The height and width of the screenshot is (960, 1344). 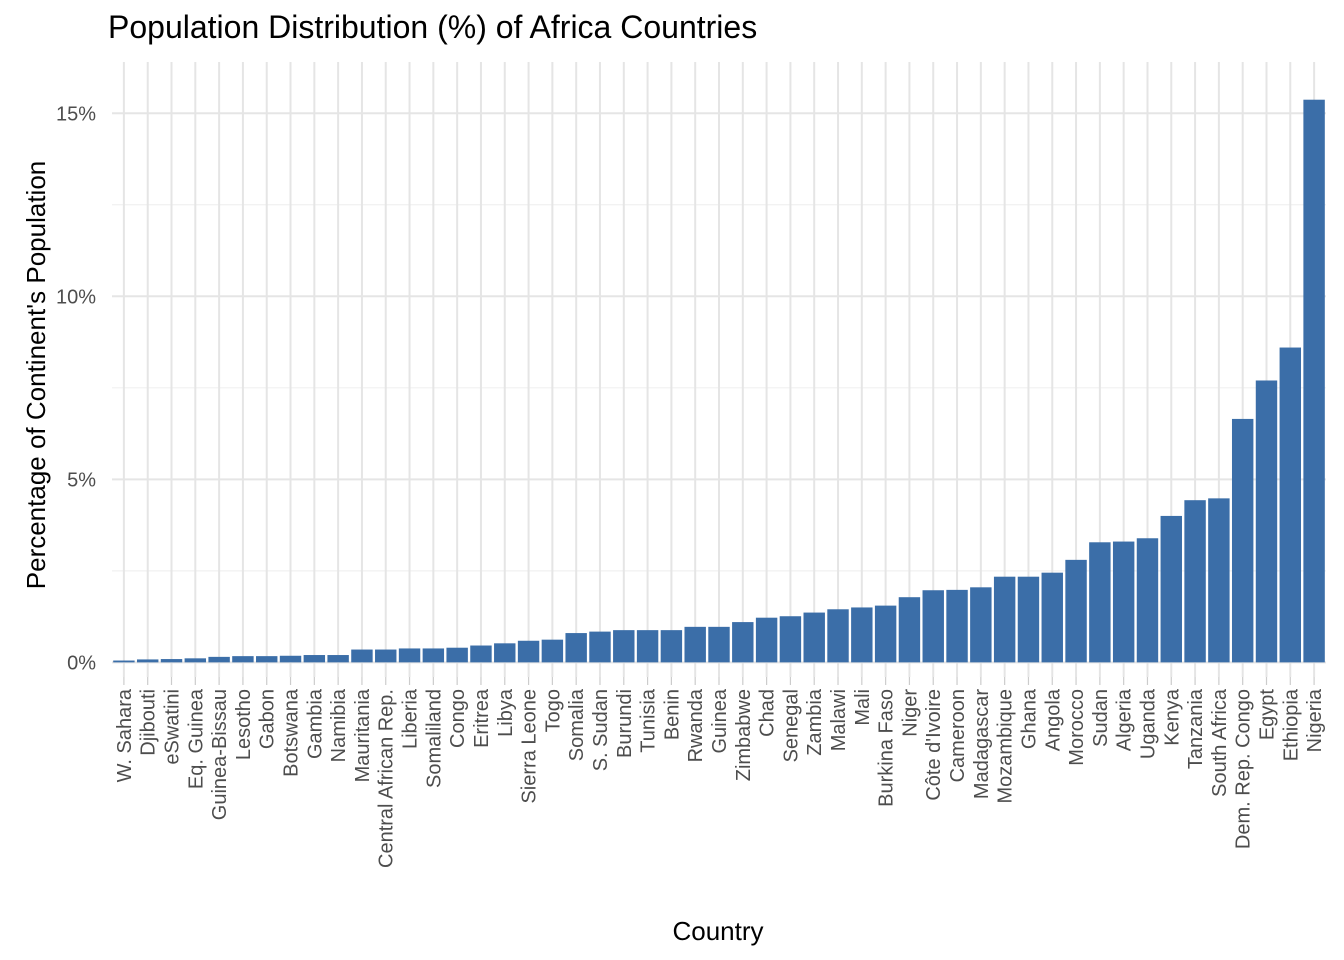 What do you see at coordinates (411, 718) in the screenshot?
I see `x-tick-label: Liberia` at bounding box center [411, 718].